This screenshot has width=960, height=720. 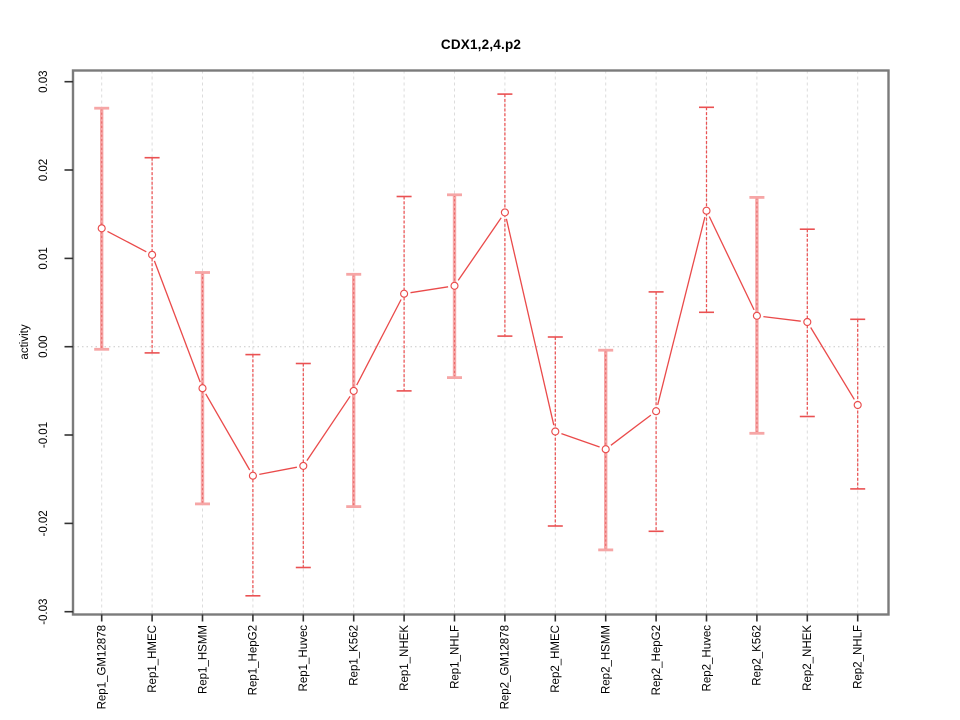 I want to click on x-tick-label: Rep1_HepG2, so click(x=254, y=660).